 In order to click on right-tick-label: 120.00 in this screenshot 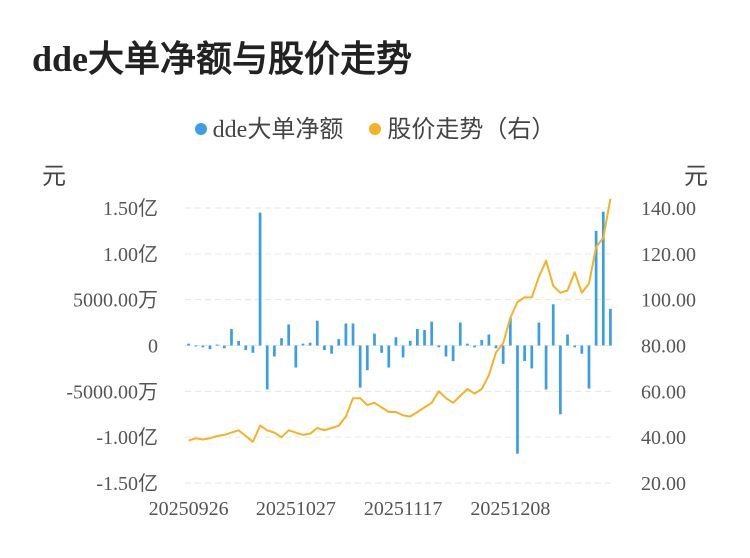, I will do `click(668, 255)`.